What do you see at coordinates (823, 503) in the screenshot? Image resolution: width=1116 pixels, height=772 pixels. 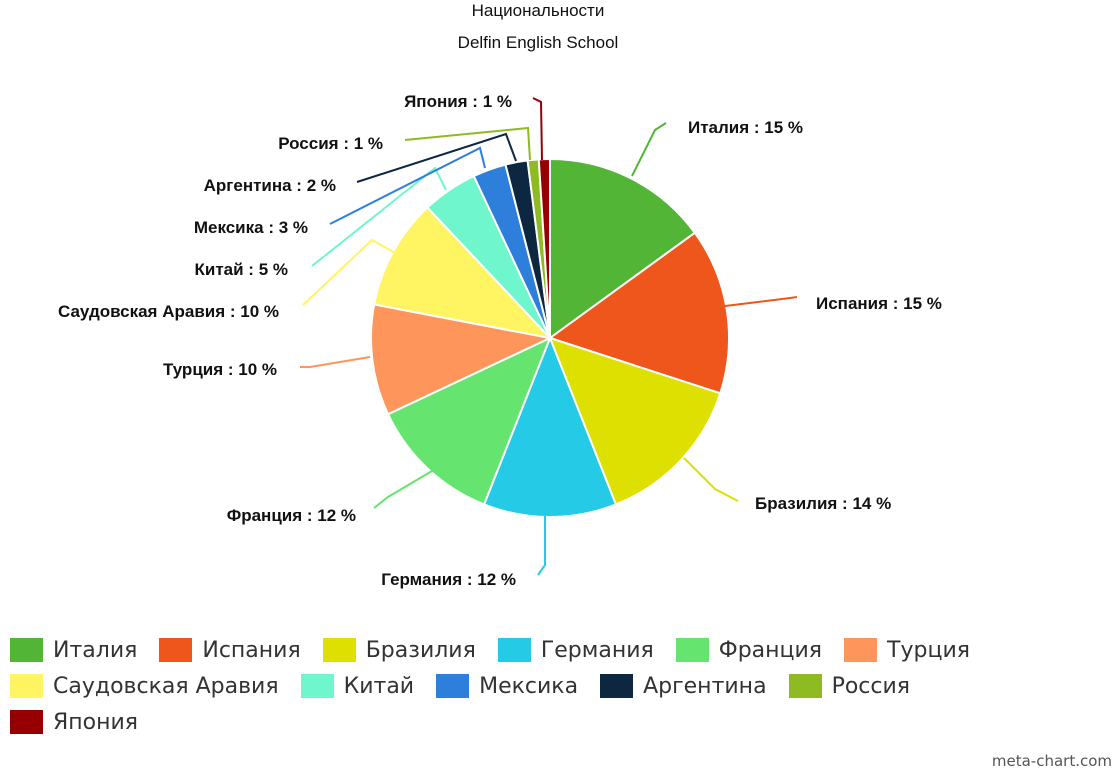 I see `slice-label-2: Бразилия : 14 %` at bounding box center [823, 503].